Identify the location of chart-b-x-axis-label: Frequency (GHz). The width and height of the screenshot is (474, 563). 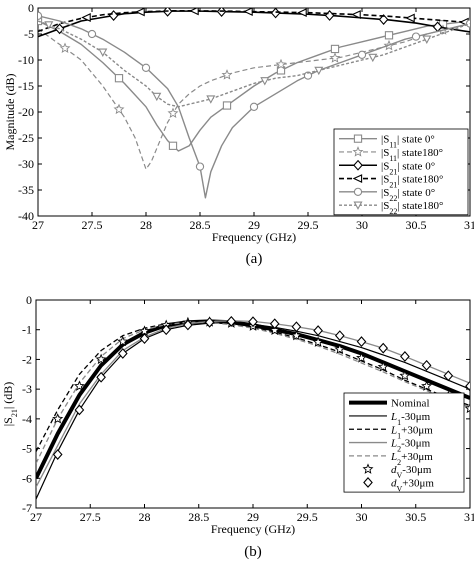
(253, 529).